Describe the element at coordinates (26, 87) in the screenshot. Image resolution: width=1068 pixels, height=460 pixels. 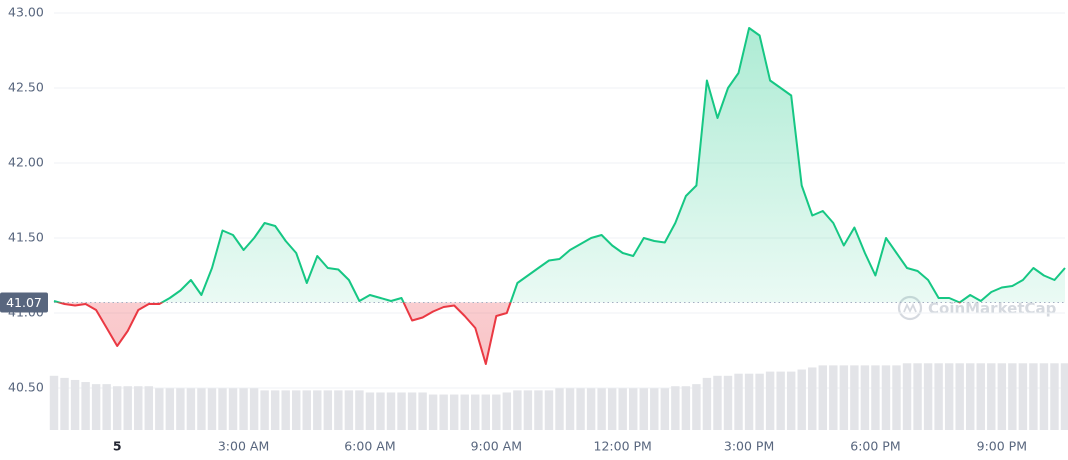
I see `y-tick-label: 42.50` at that location.